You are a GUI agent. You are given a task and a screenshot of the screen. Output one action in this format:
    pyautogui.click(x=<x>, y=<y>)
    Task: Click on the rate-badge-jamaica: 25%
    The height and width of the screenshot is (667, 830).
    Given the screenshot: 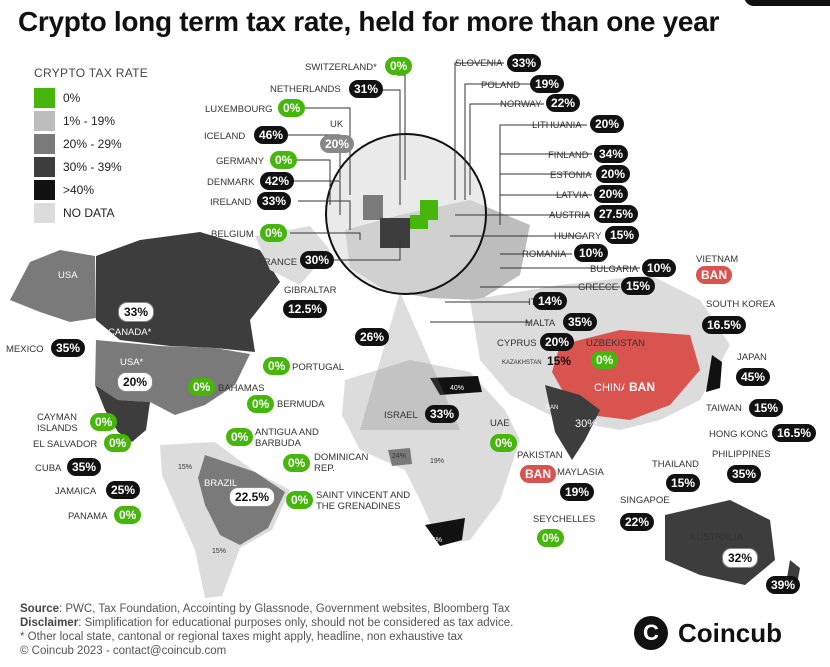 What is the action you would take?
    pyautogui.click(x=123, y=490)
    